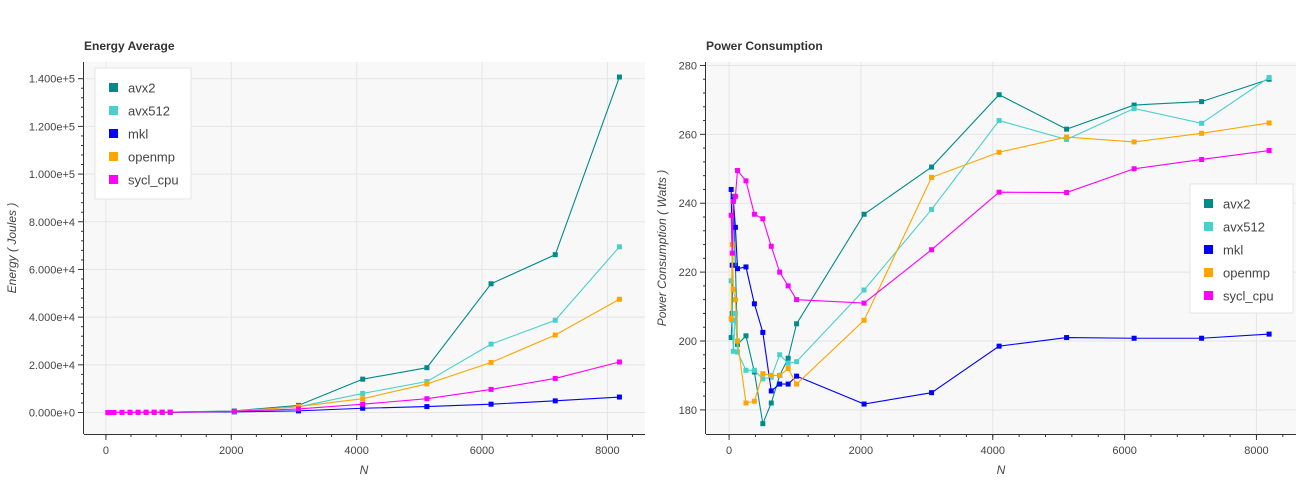 The height and width of the screenshot is (480, 1300). I want to click on legend-label-mkl: mkl, so click(138, 134).